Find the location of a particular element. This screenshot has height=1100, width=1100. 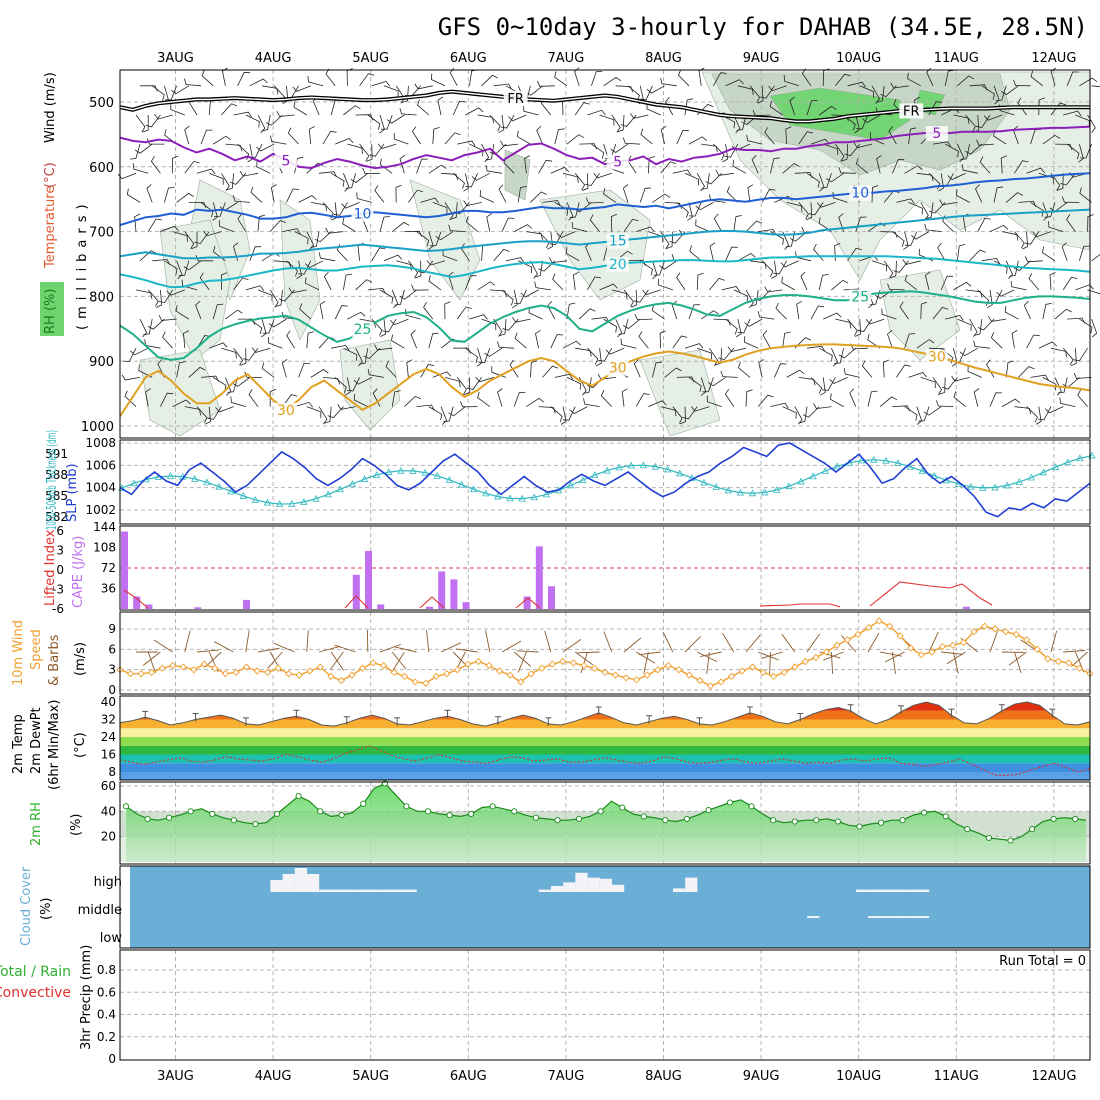

cape-li-frame is located at coordinates (605, 568).